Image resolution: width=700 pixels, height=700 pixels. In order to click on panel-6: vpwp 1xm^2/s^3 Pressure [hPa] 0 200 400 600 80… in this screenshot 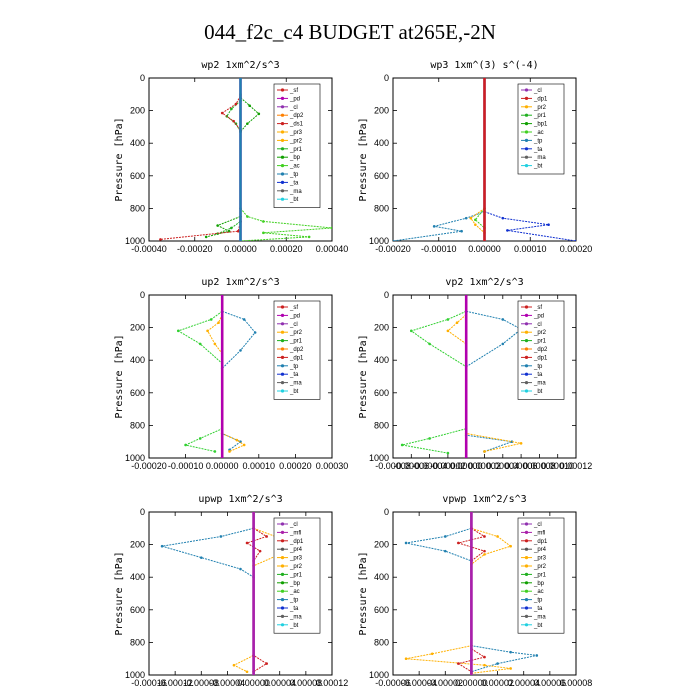, I will do `click(475, 591)`.